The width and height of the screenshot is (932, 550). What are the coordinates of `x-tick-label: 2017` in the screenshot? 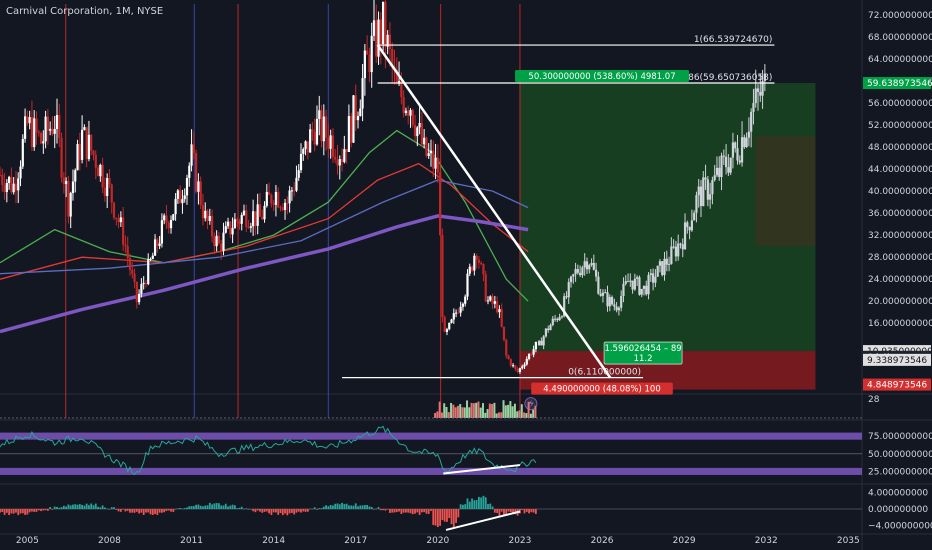 It's located at (355, 541).